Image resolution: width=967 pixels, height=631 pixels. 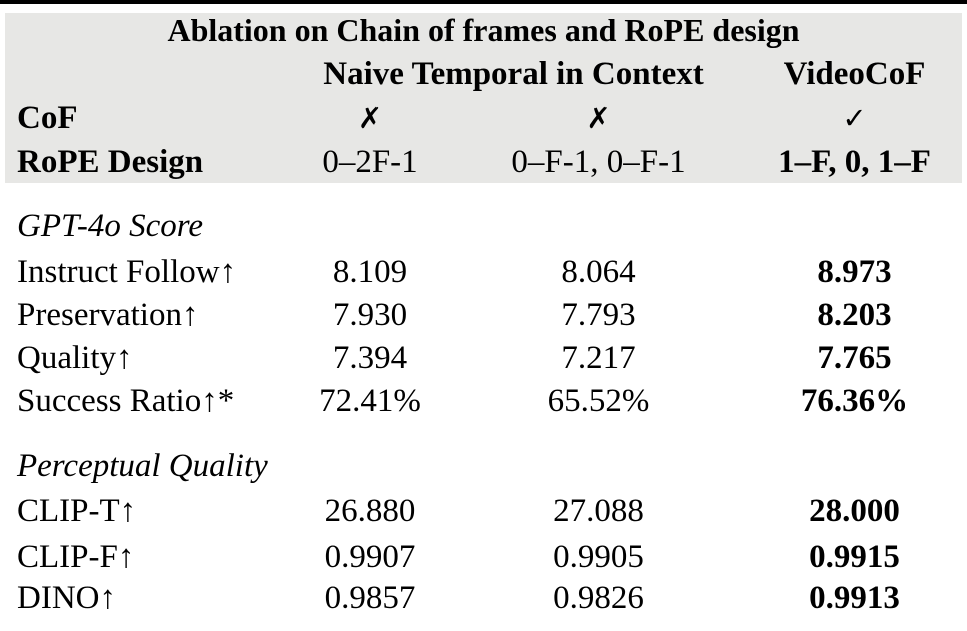 What do you see at coordinates (598, 510) in the screenshot?
I see `cell-value: 27.088` at bounding box center [598, 510].